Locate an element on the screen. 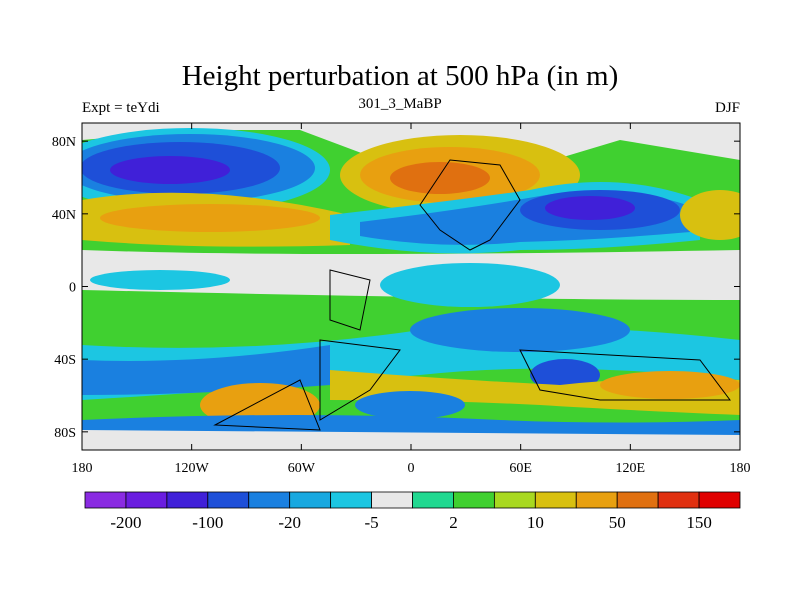 Image resolution: width=800 pixels, height=600 pixels. x-tick-label: 60E is located at coordinates (520, 468).